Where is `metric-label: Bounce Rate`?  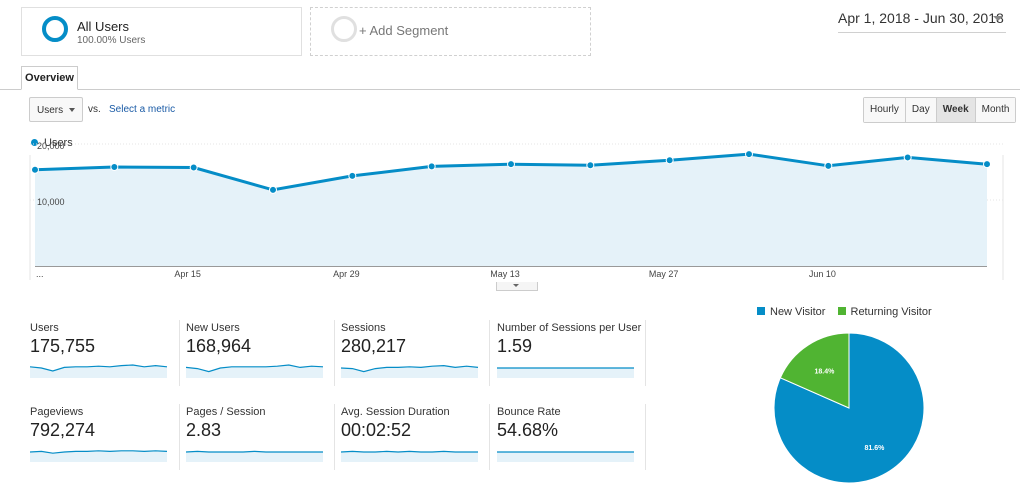
metric-label: Bounce Rate is located at coordinates (529, 412).